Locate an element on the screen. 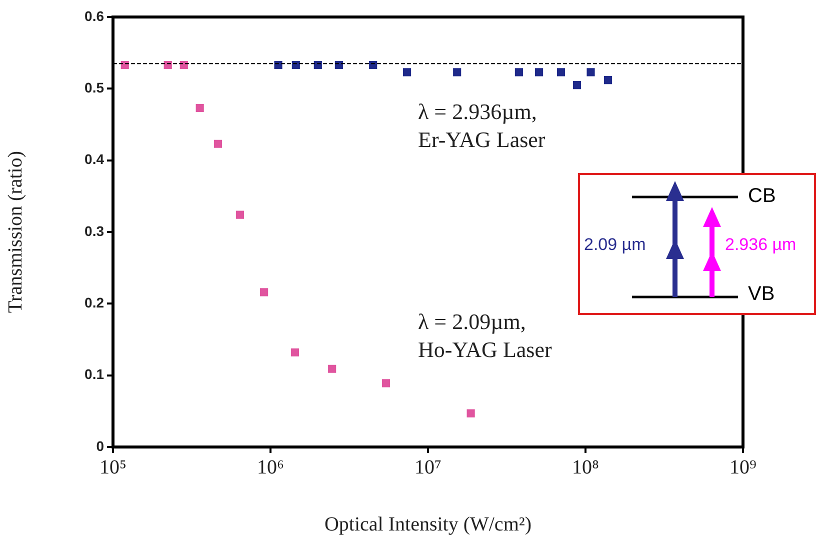  annotation: 2.936 µm is located at coordinates (760, 245).